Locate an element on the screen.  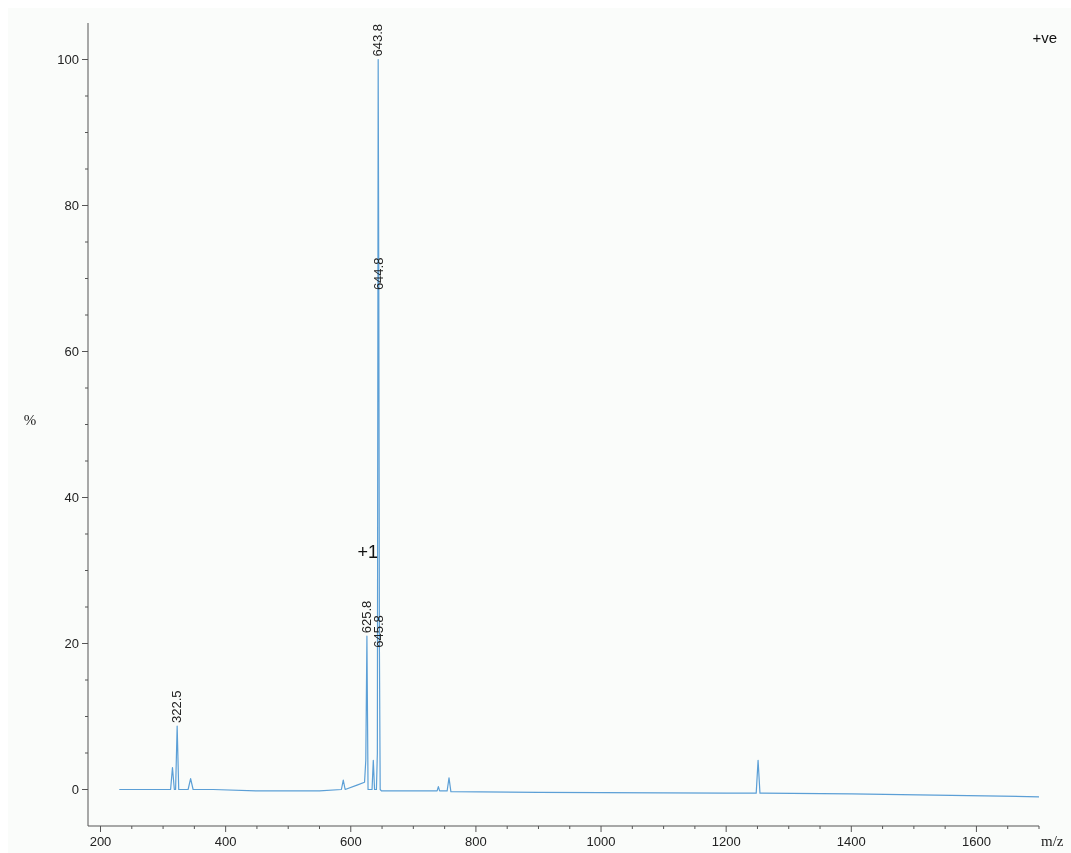
y-tick-label: 80 is located at coordinates (71, 206).